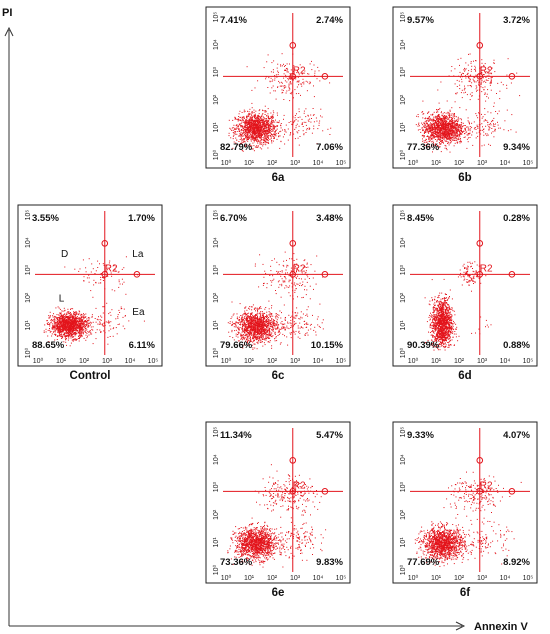  I want to click on y-tick-label: 10¹, so click(28, 325).